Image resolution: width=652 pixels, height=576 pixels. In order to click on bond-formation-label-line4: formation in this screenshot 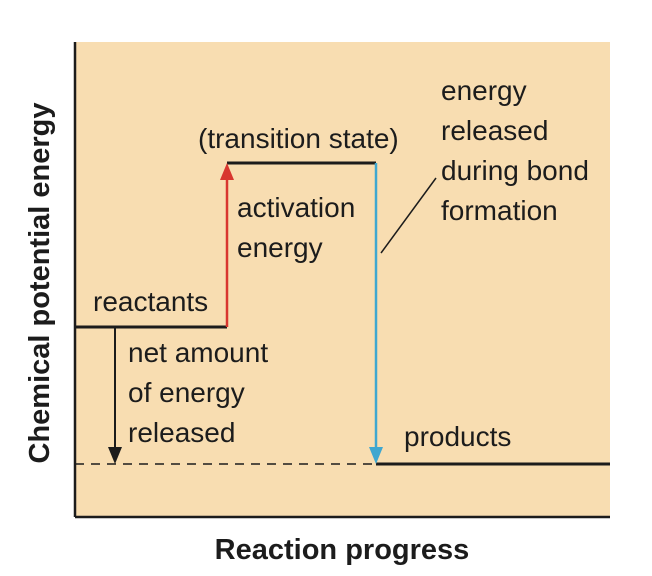, I will do `click(499, 210)`.